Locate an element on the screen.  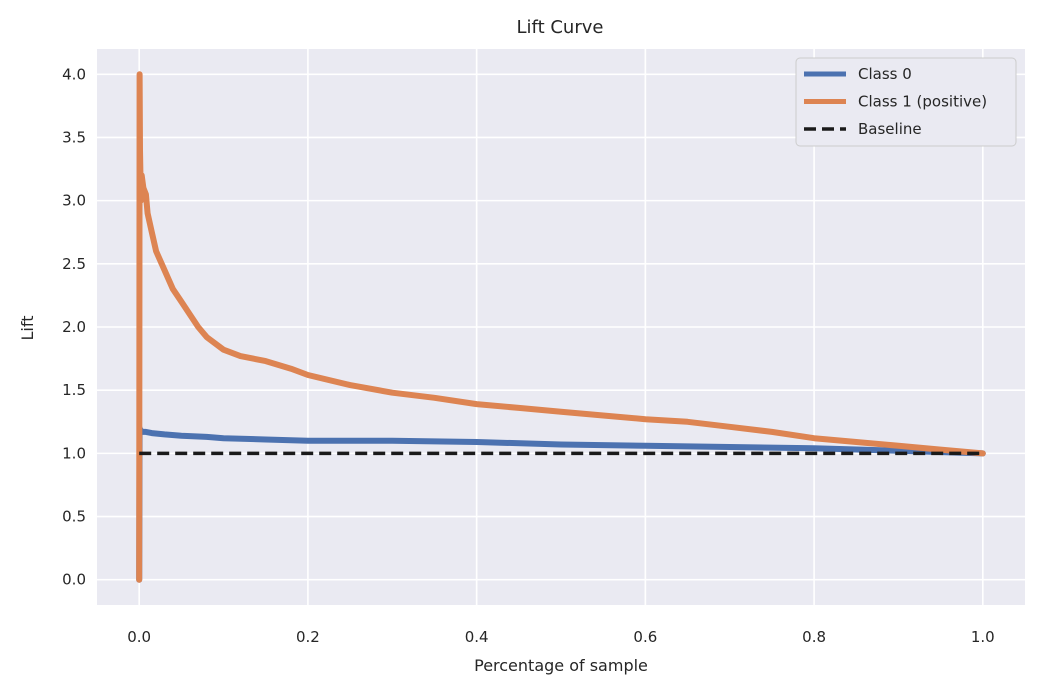
legend-frame is located at coordinates (906, 102).